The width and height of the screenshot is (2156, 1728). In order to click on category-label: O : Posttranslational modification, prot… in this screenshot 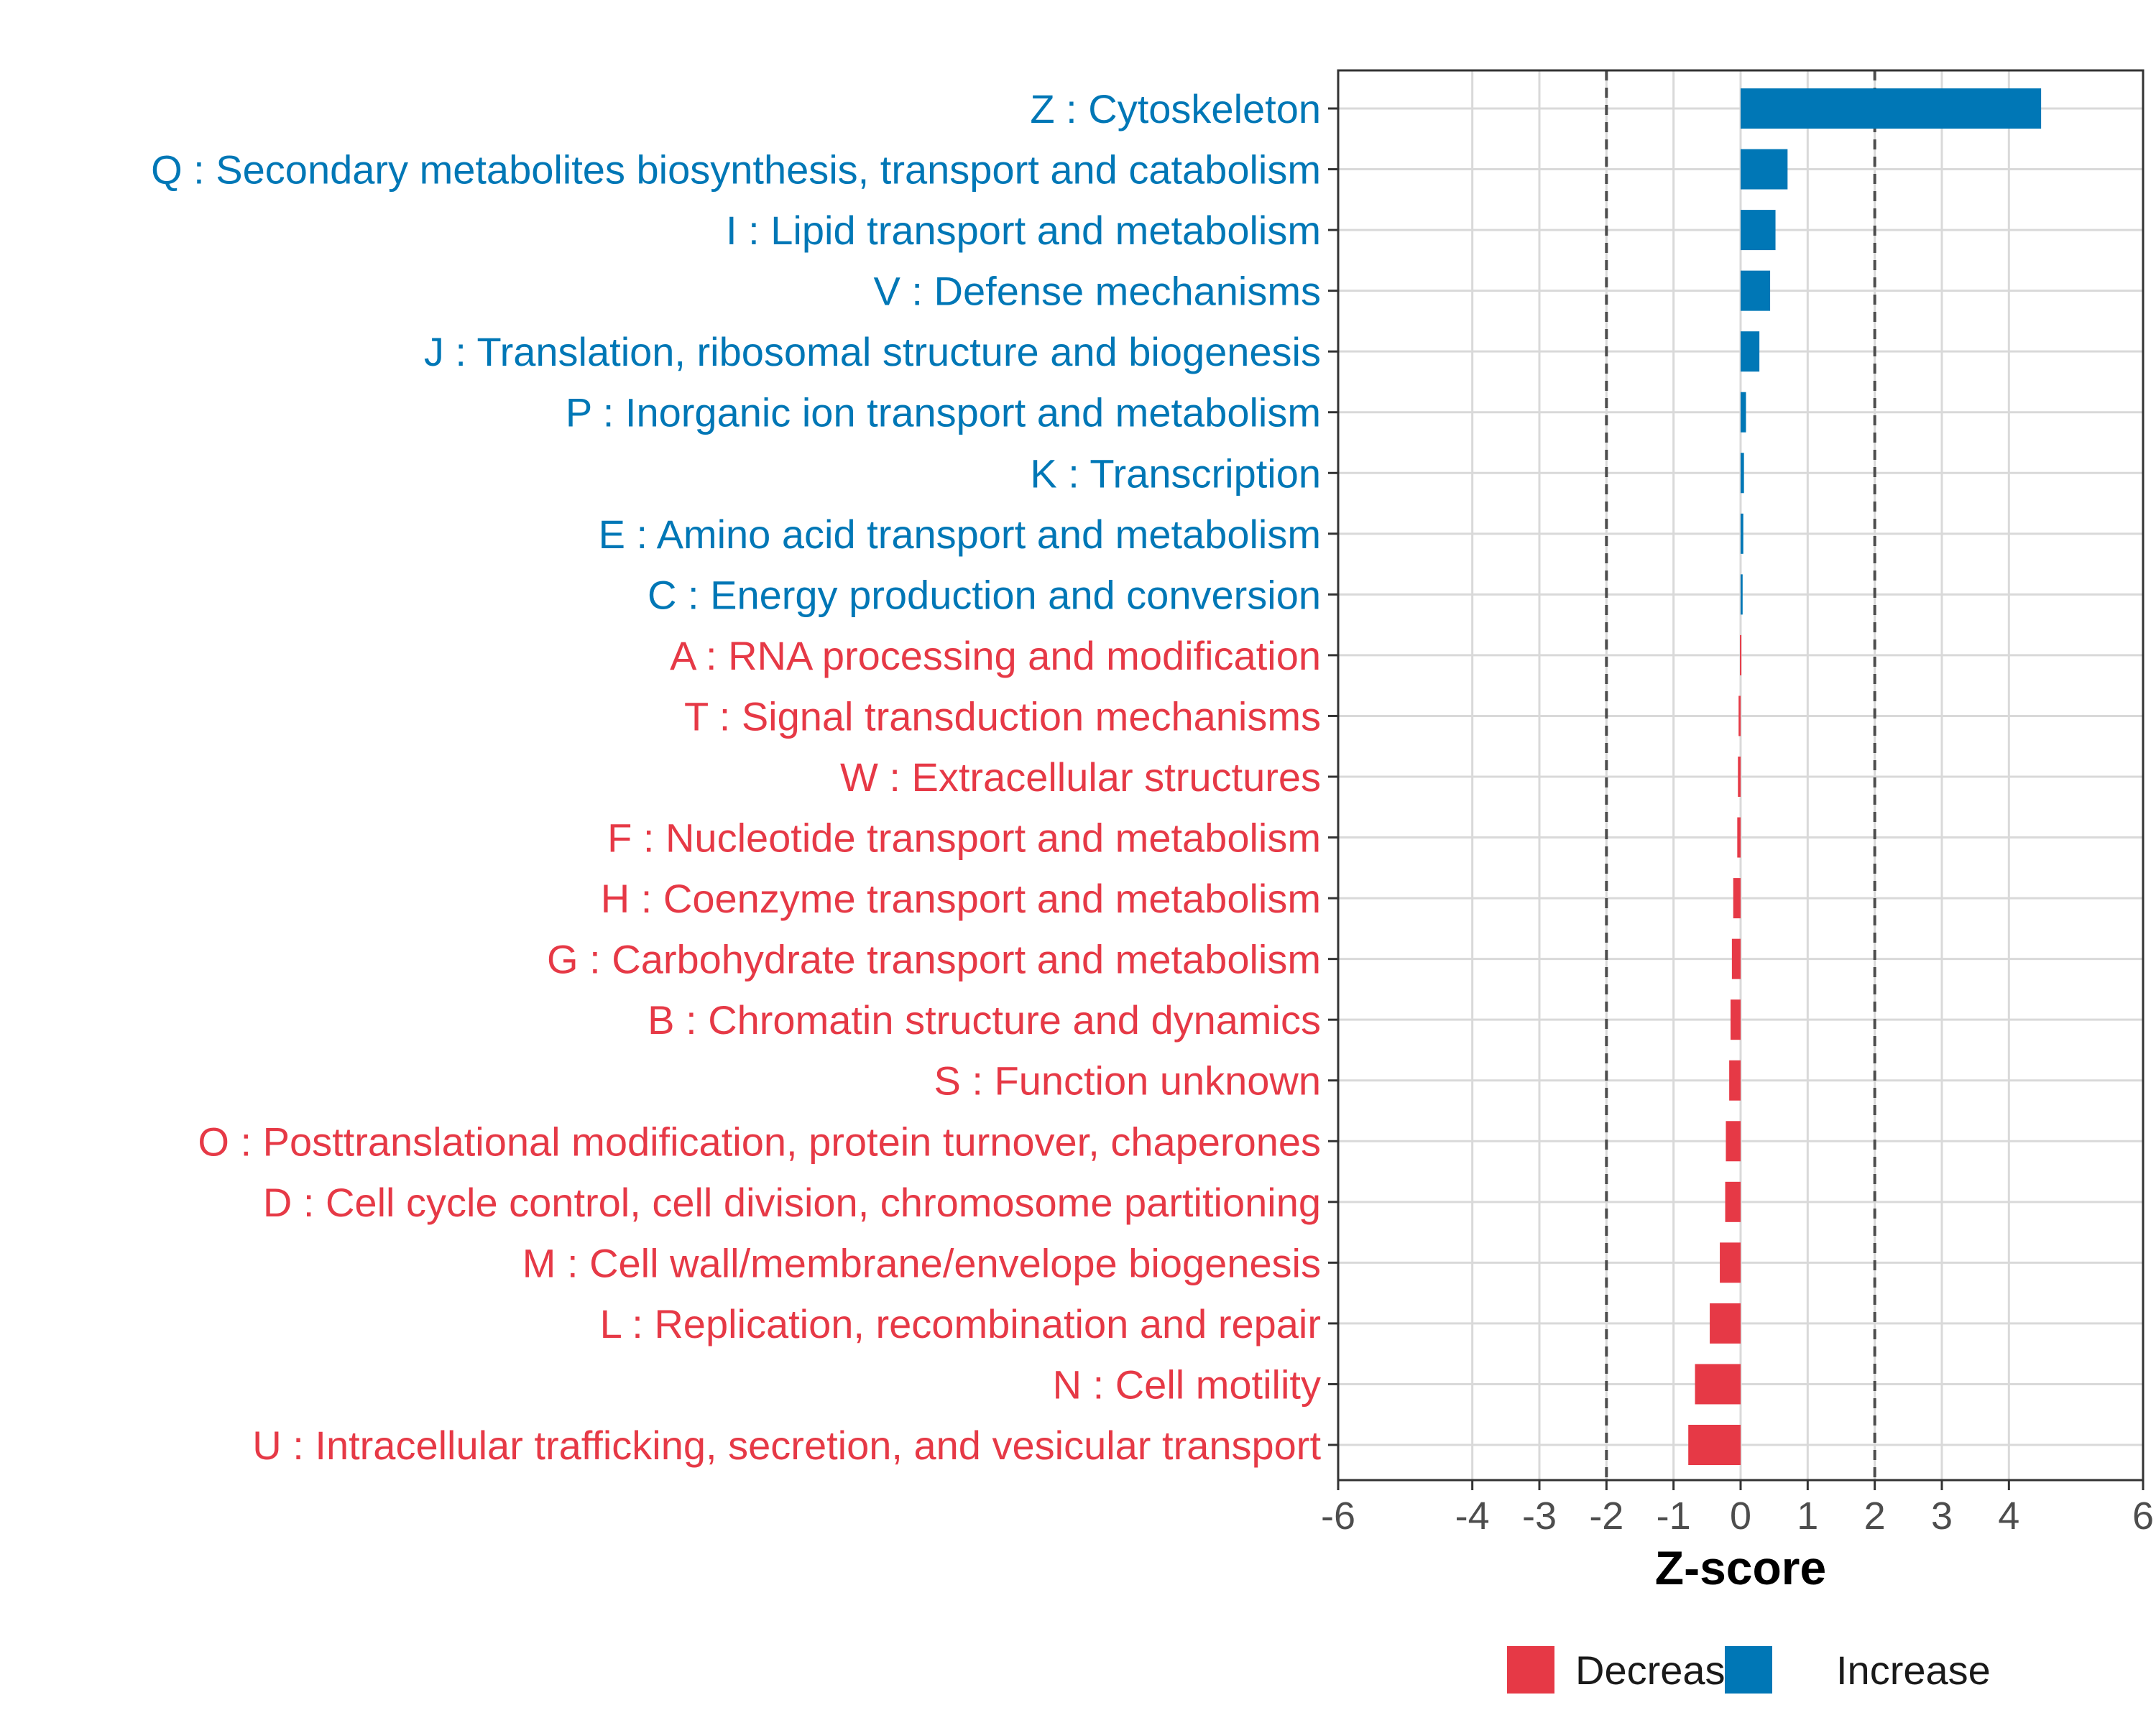, I will do `click(759, 1142)`.